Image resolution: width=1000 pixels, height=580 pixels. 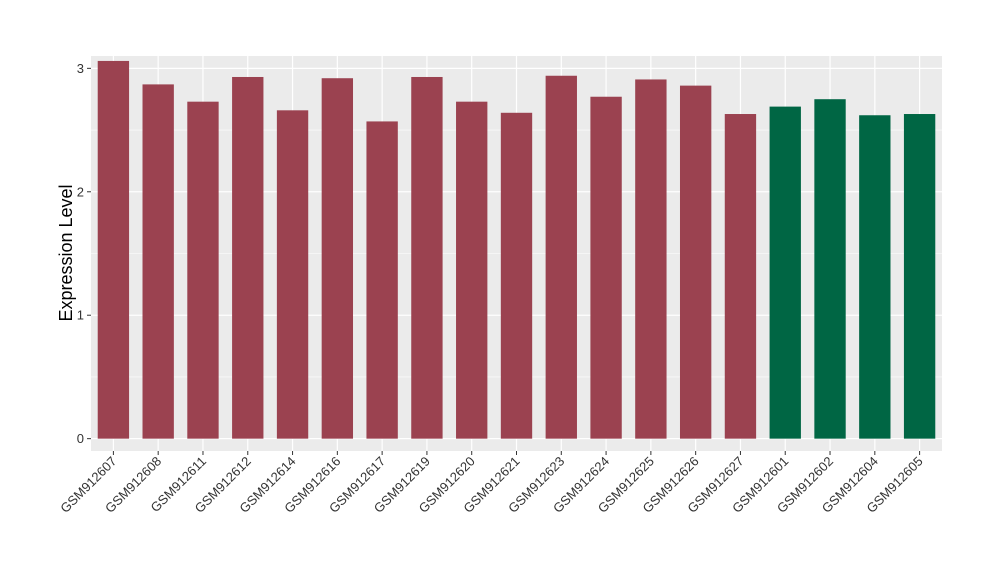 I want to click on y-tick-label: 1, so click(x=80, y=315).